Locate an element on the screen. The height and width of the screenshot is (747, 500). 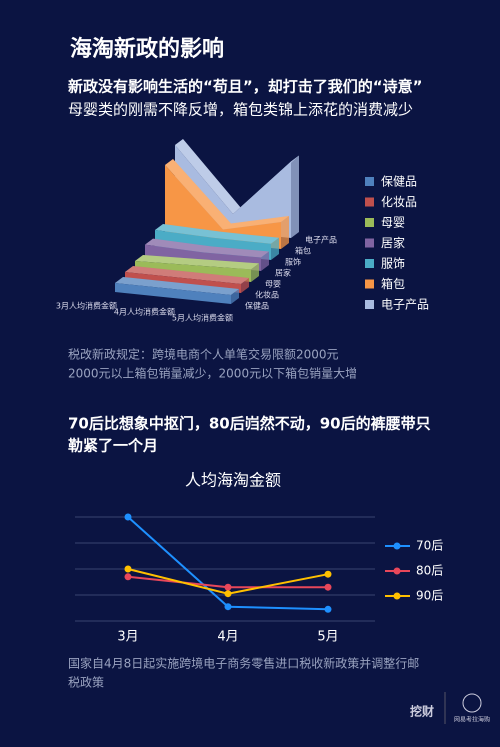
note: 2000元以上箱包销量减少，2000元以下箱包销量大增 is located at coordinates (212, 373).